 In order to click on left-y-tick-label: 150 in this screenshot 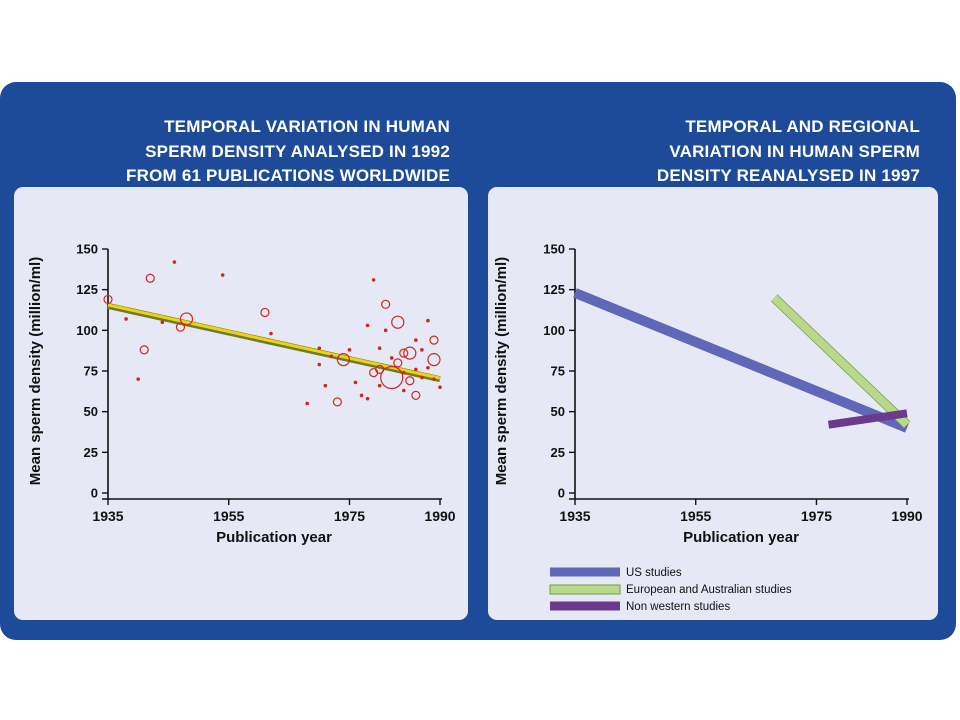, I will do `click(87, 249)`.